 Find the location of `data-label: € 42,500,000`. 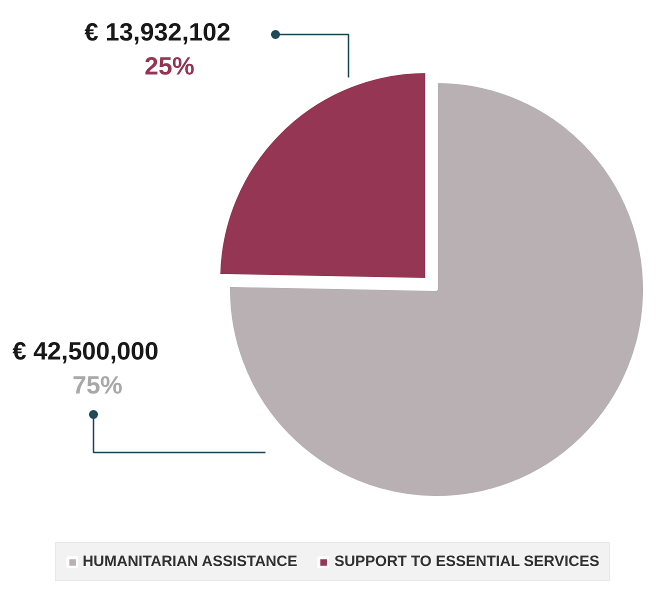

data-label: € 42,500,000 is located at coordinates (85, 352).